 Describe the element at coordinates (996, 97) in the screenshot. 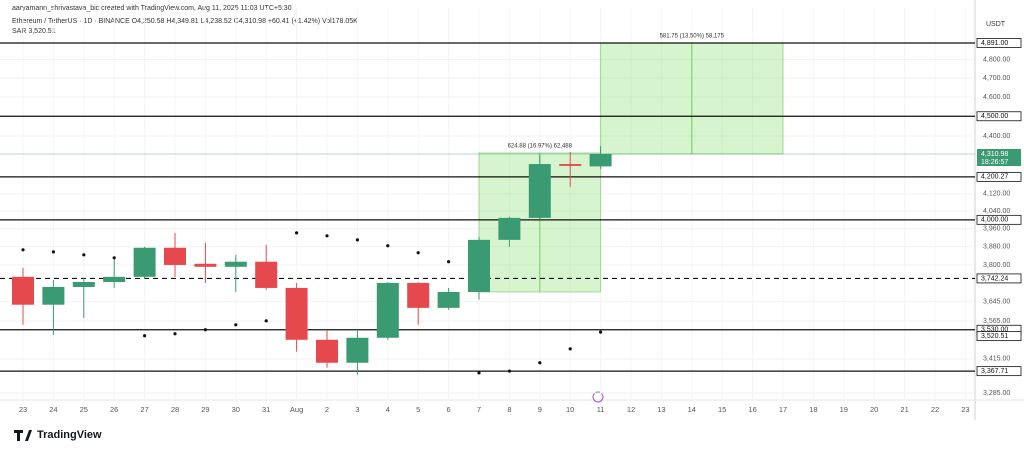

I see `y-tick-label: 4,600.00` at that location.